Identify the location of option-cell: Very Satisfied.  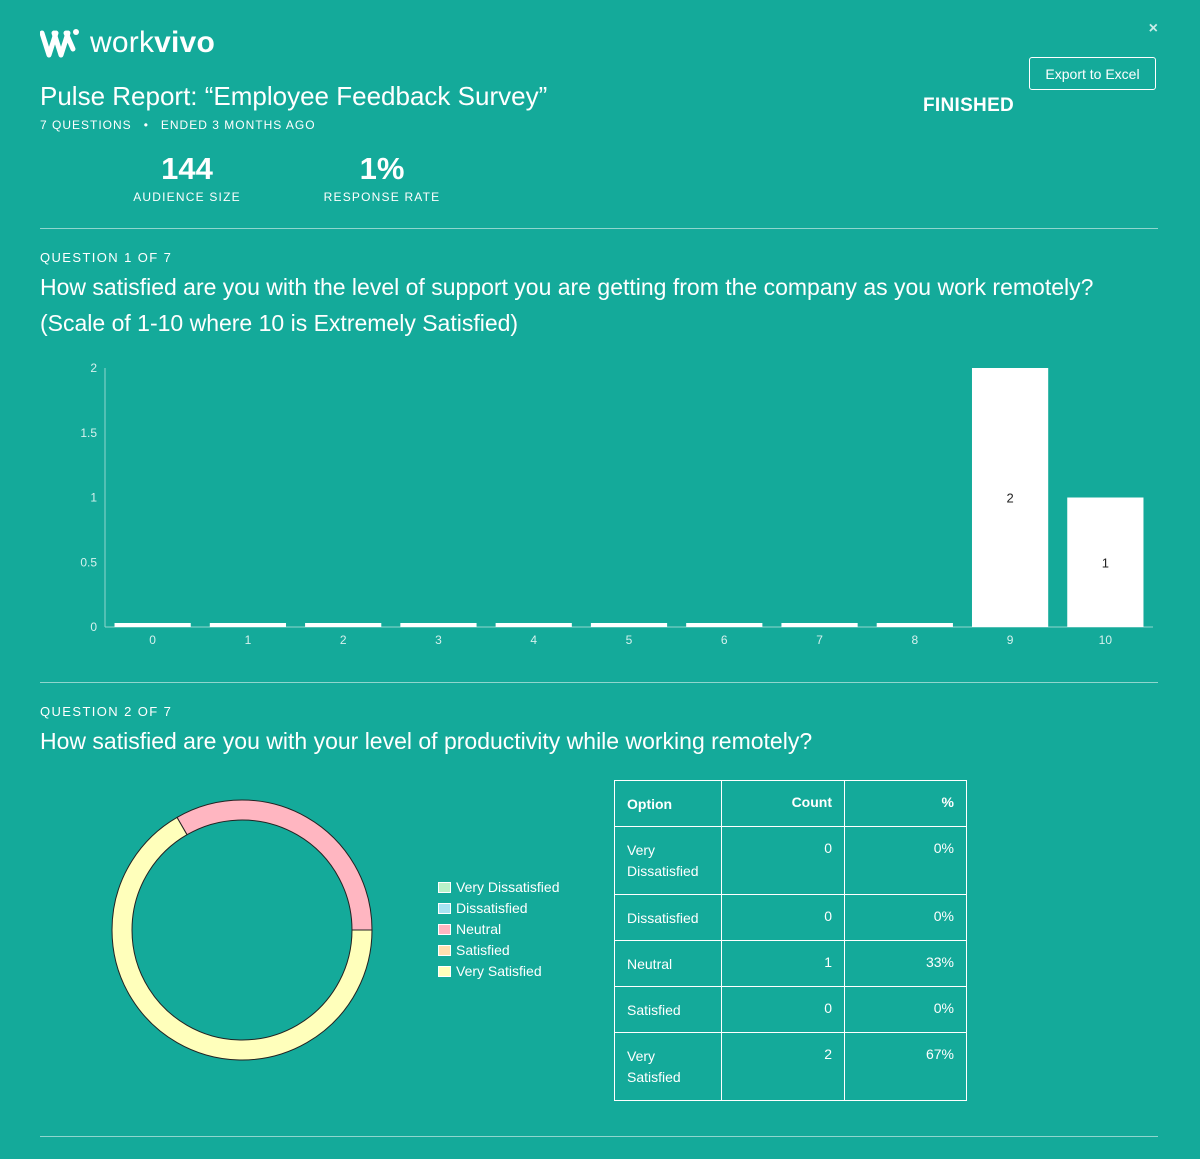
(668, 1066).